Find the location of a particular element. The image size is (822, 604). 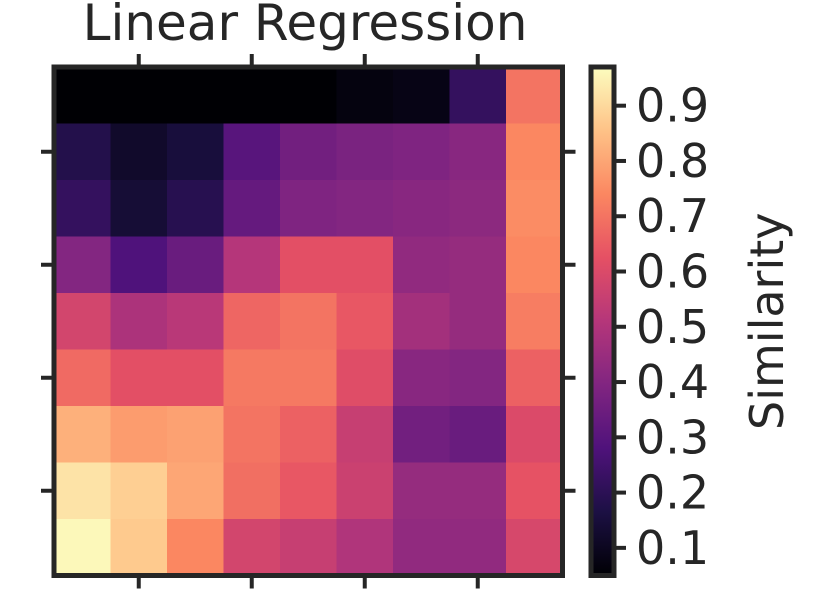

heatmap-cell-r1-c1 is located at coordinates (139, 152).